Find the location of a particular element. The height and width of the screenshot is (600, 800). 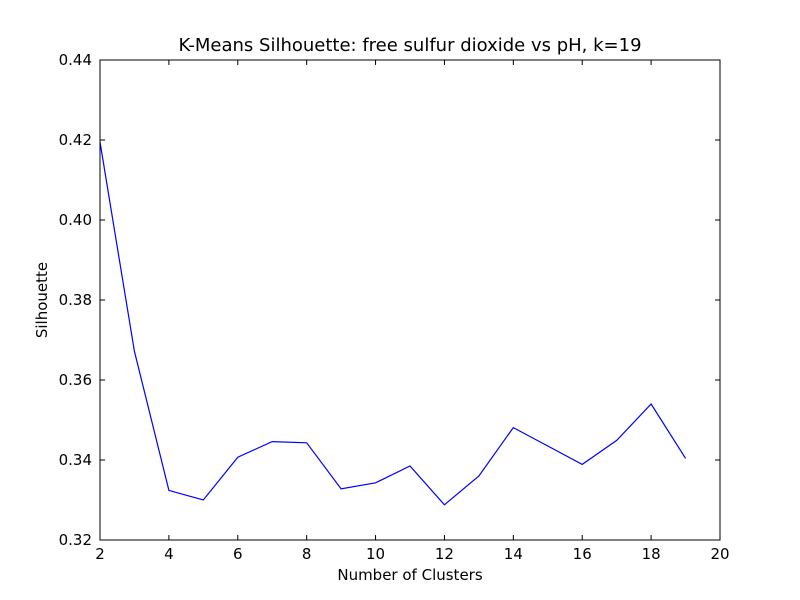

x-tick-label: 14 is located at coordinates (513, 554).